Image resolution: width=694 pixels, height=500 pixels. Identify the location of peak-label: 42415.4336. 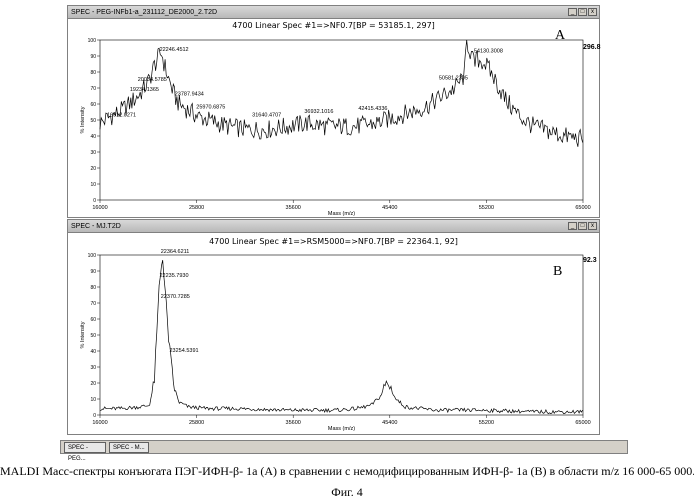
(372, 109).